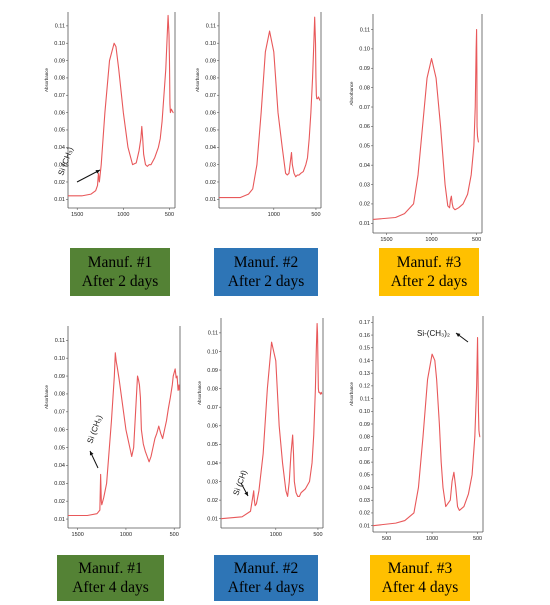 The width and height of the screenshot is (550, 605). Describe the element at coordinates (420, 587) in the screenshot. I see `sample-label-6-duration: After 4 days` at that location.